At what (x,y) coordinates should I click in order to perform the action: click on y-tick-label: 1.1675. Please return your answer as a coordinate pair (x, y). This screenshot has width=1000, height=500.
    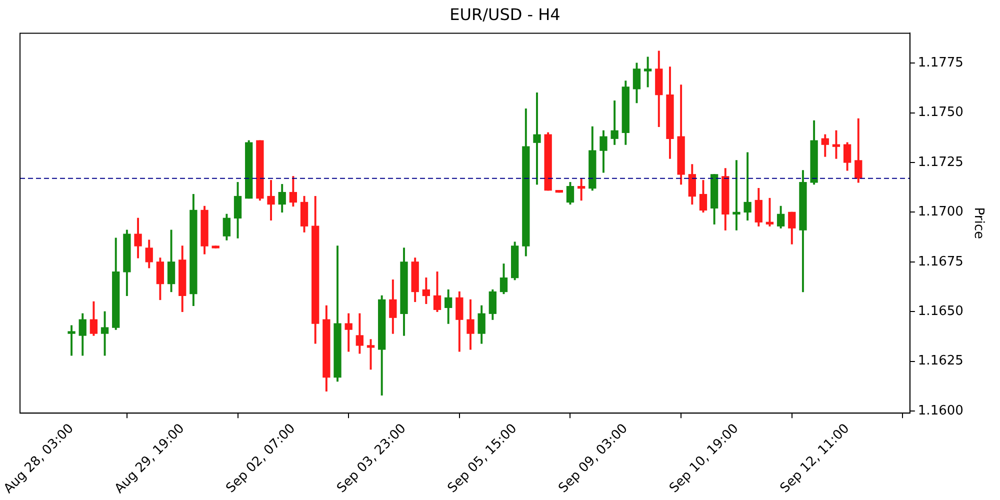
    Looking at the image, I should click on (941, 262).